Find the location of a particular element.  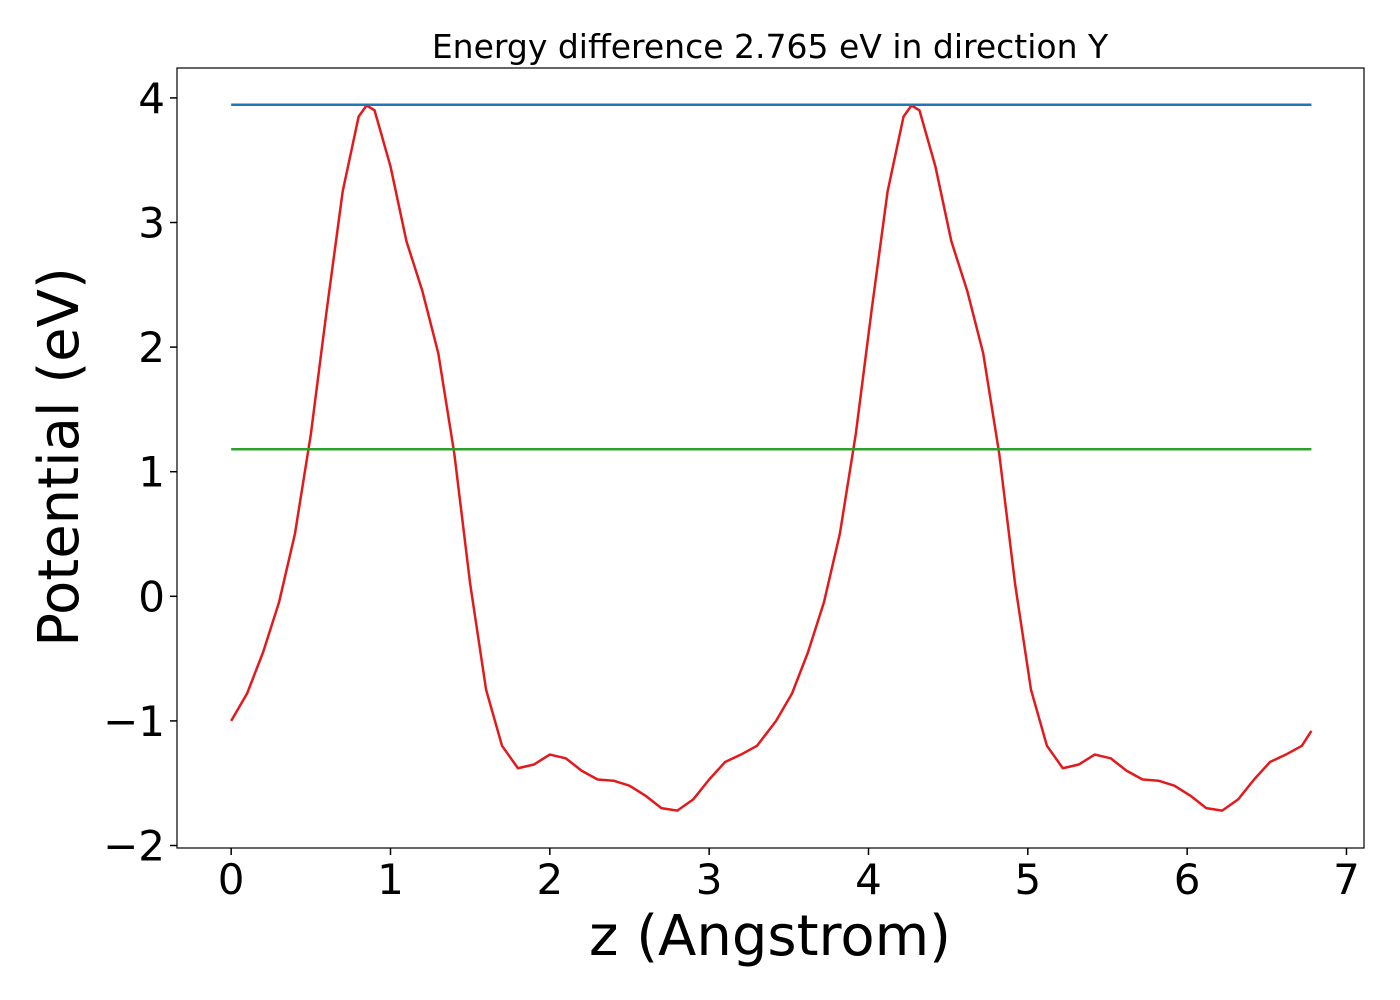

x-tick-label: 6 is located at coordinates (1187, 879).